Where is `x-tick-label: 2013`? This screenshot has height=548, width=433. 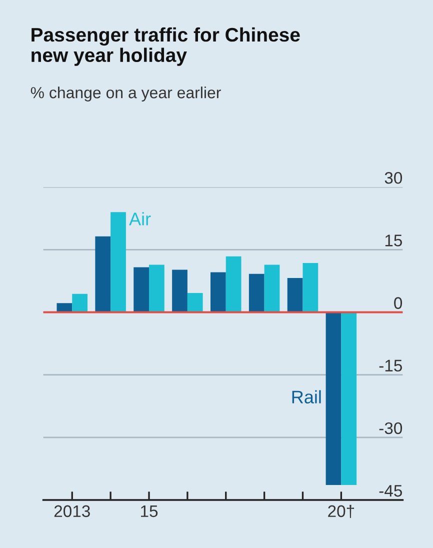
x-tick-label: 2013 is located at coordinates (72, 511).